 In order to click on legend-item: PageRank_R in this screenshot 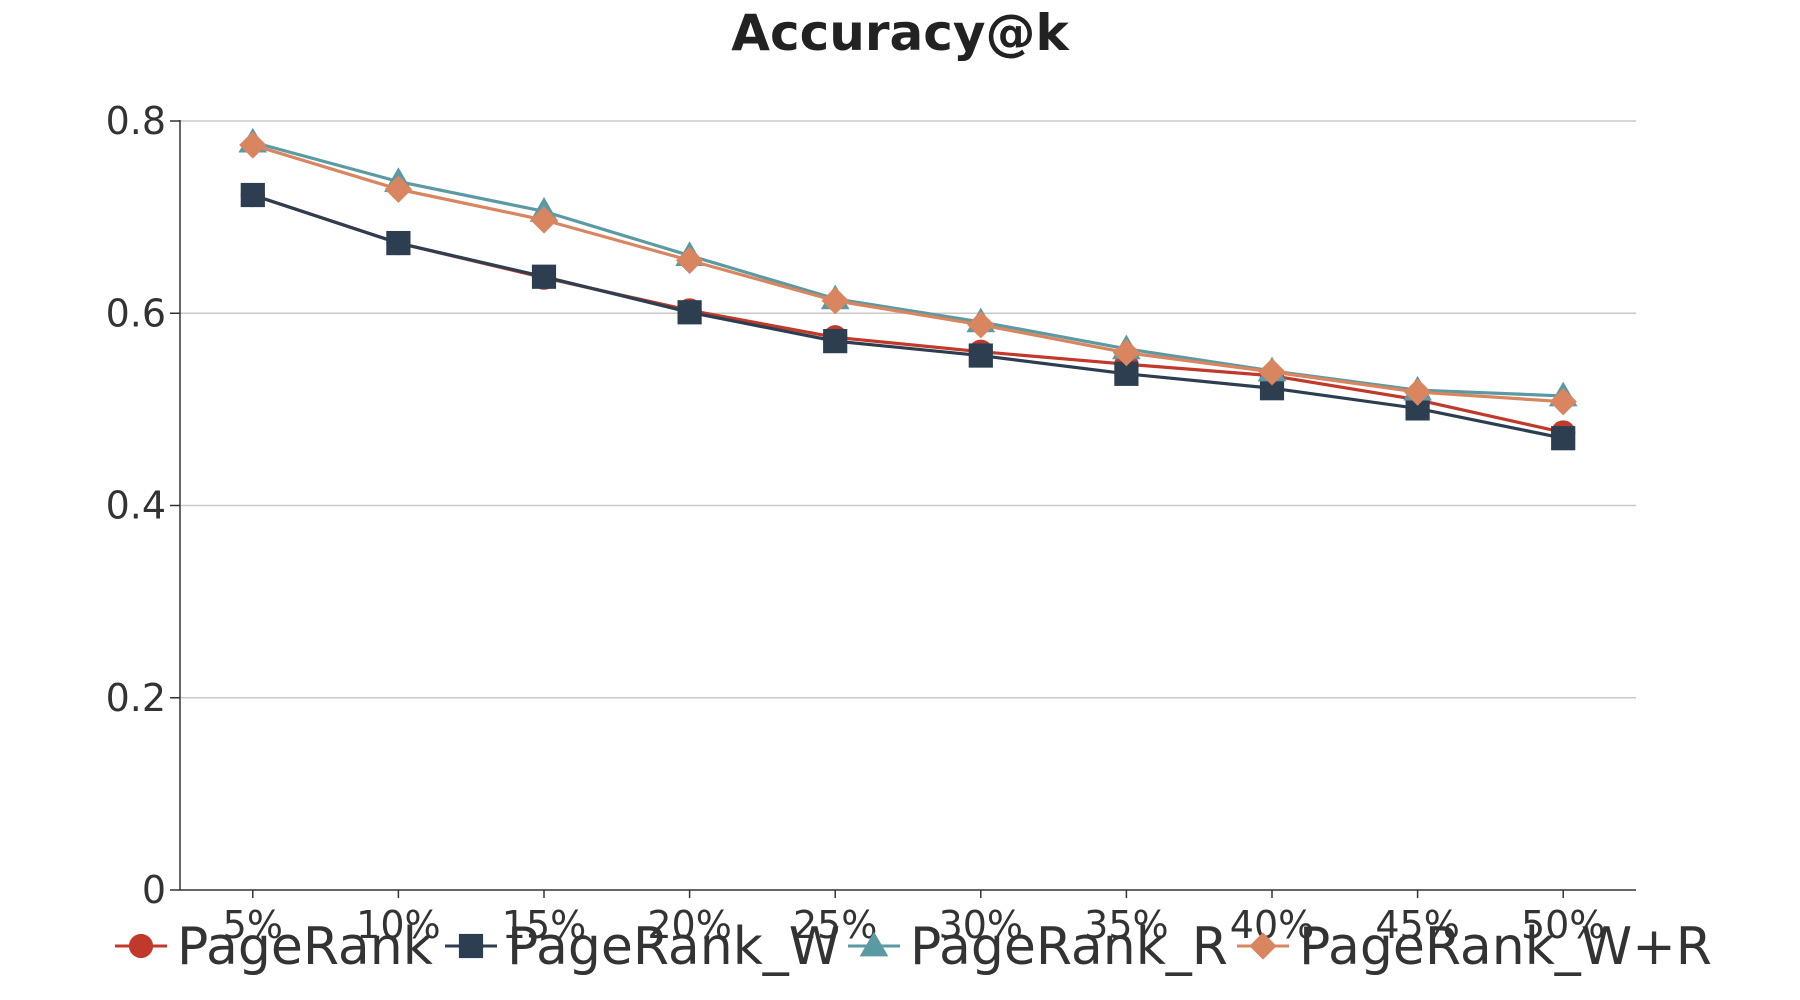, I will do `click(1038, 947)`.